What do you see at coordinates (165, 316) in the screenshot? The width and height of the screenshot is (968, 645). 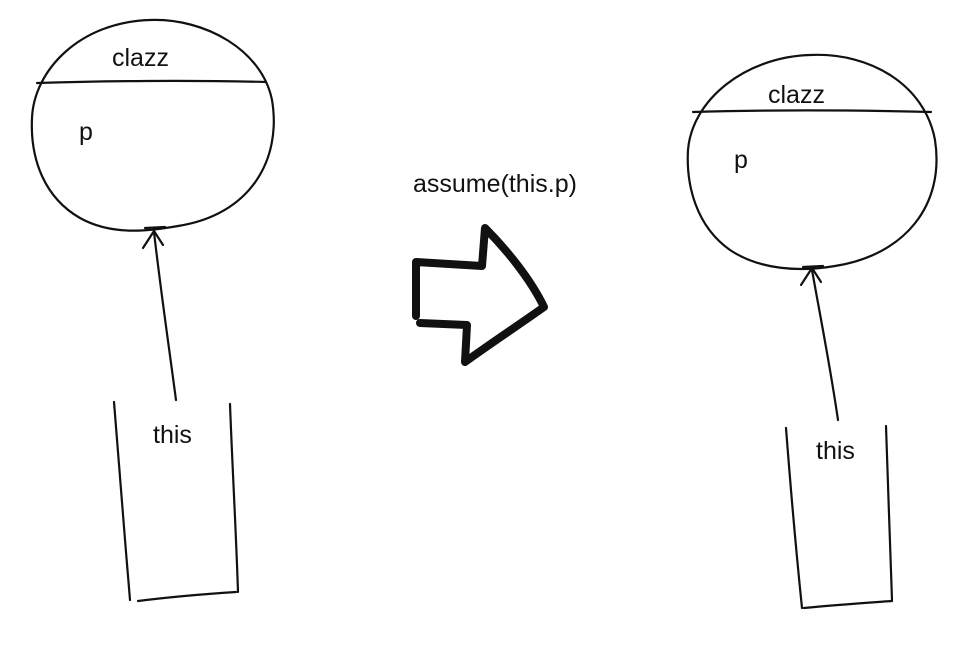 I see `before-reference-arrow-shaft` at bounding box center [165, 316].